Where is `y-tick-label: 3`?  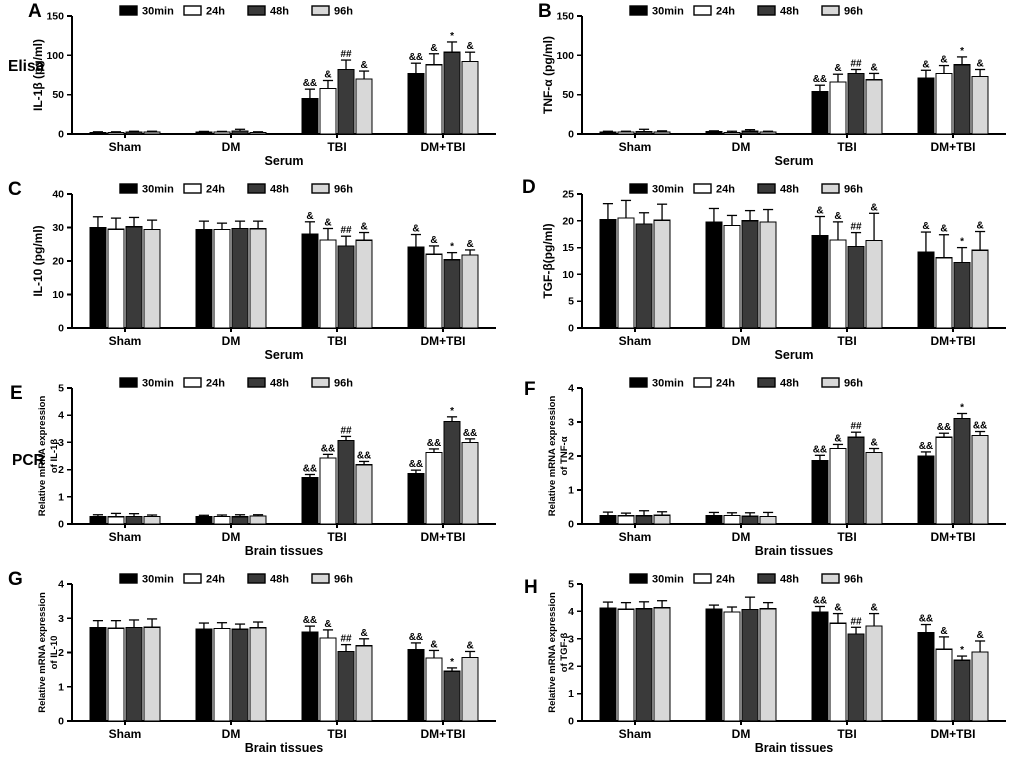 y-tick-label: 3 is located at coordinates (61, 443).